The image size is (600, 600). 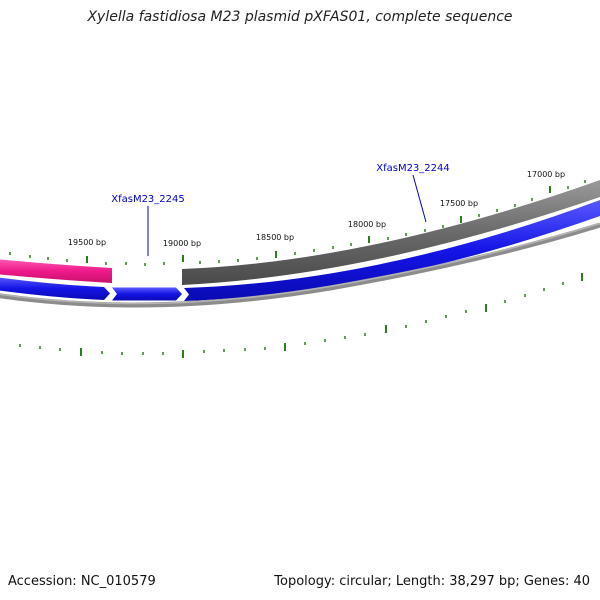 I want to click on gene-label-xfasm23-2244: XfasM23_2244, so click(x=413, y=168).